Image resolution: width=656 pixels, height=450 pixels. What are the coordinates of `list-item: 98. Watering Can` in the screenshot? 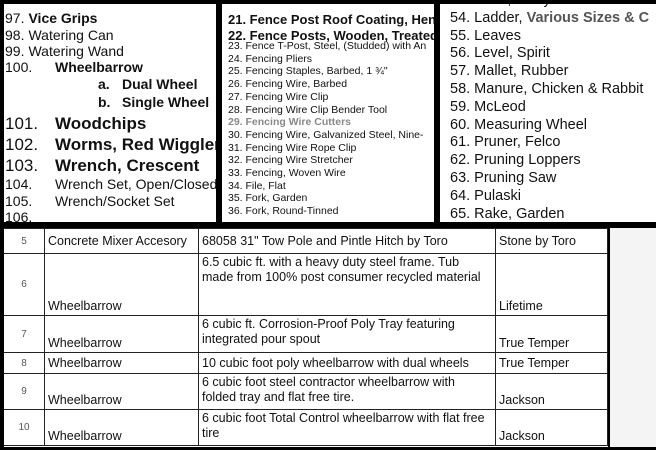 It's located at (59, 35).